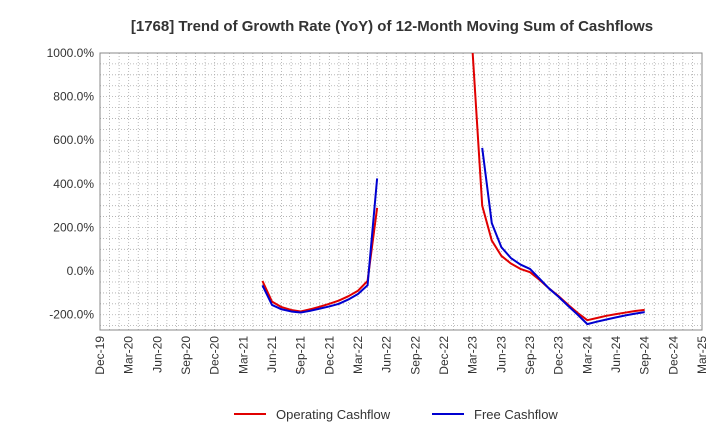  I want to click on x-tick-label: Sep-20, so click(186, 355).